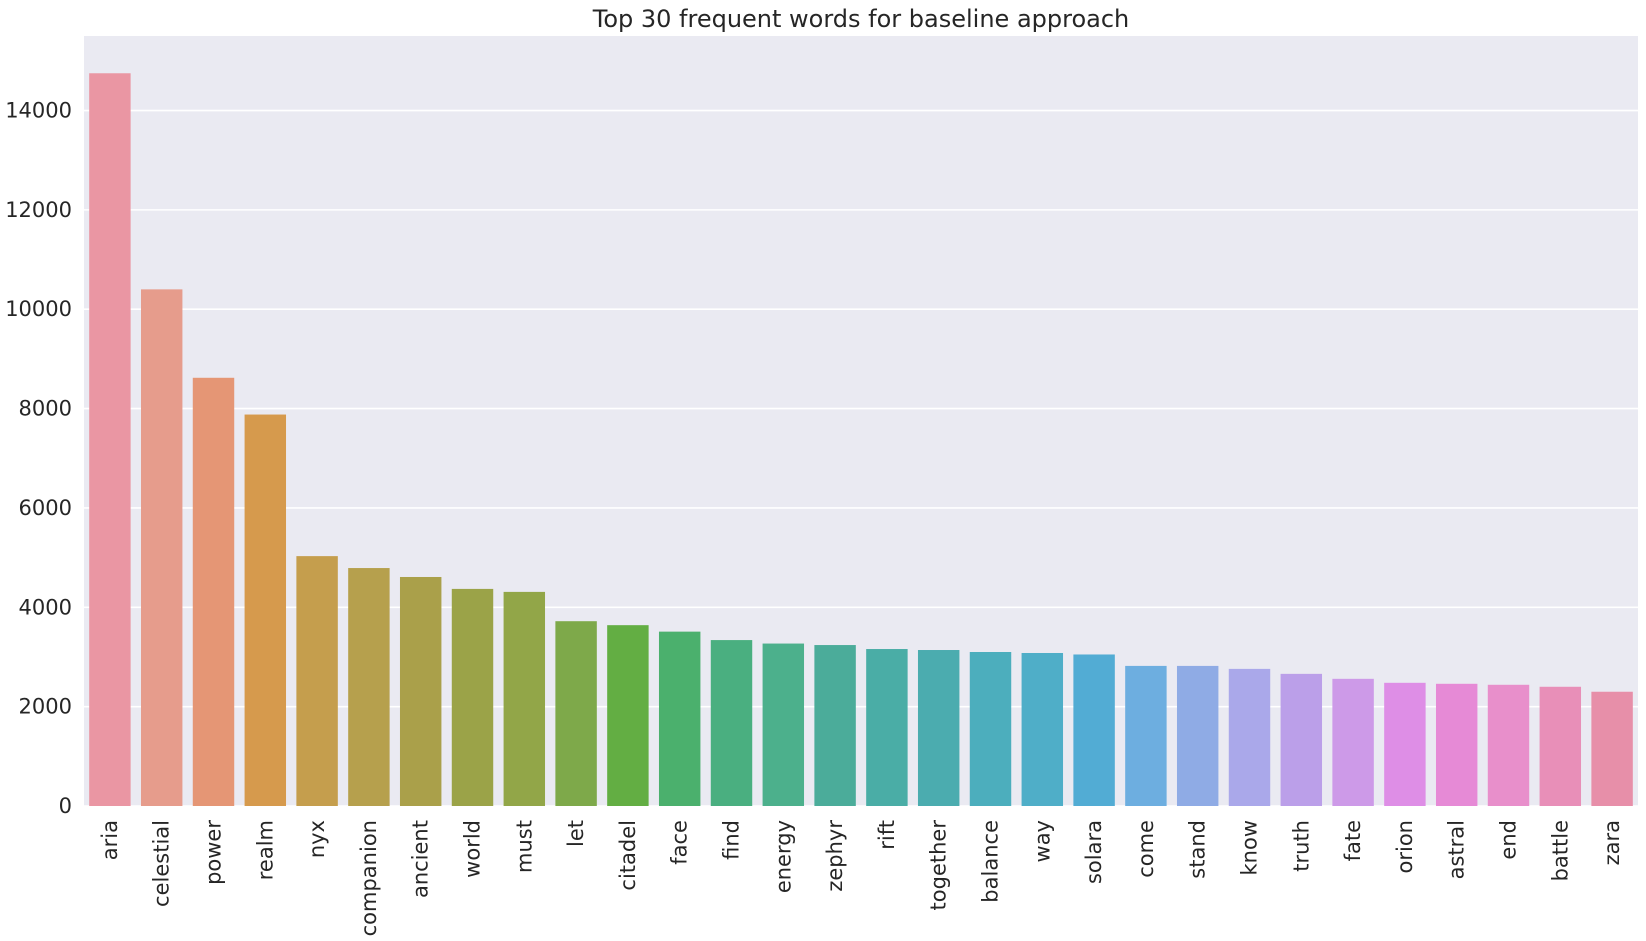  I want to click on bar-power, so click(213, 591).